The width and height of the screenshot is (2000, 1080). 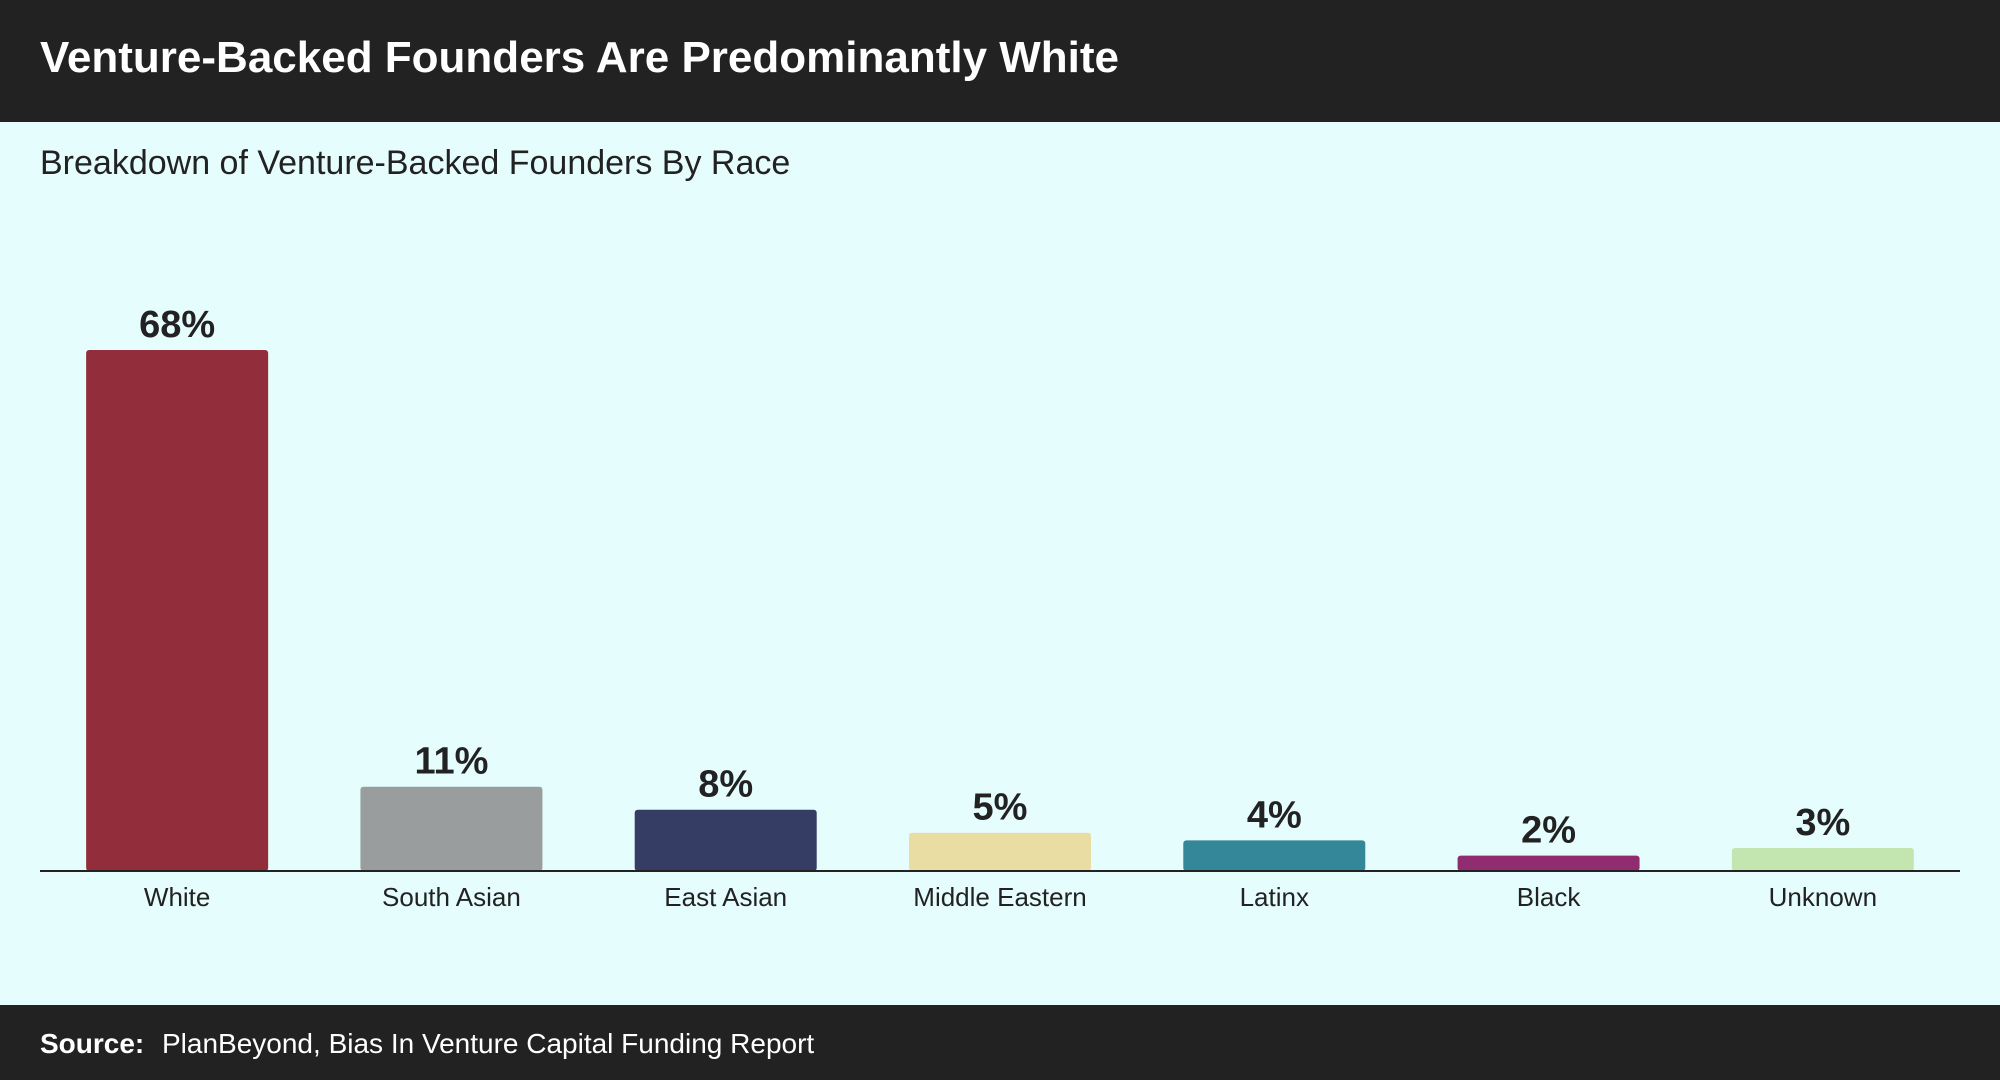 What do you see at coordinates (1000, 808) in the screenshot?
I see `data-label: 5%` at bounding box center [1000, 808].